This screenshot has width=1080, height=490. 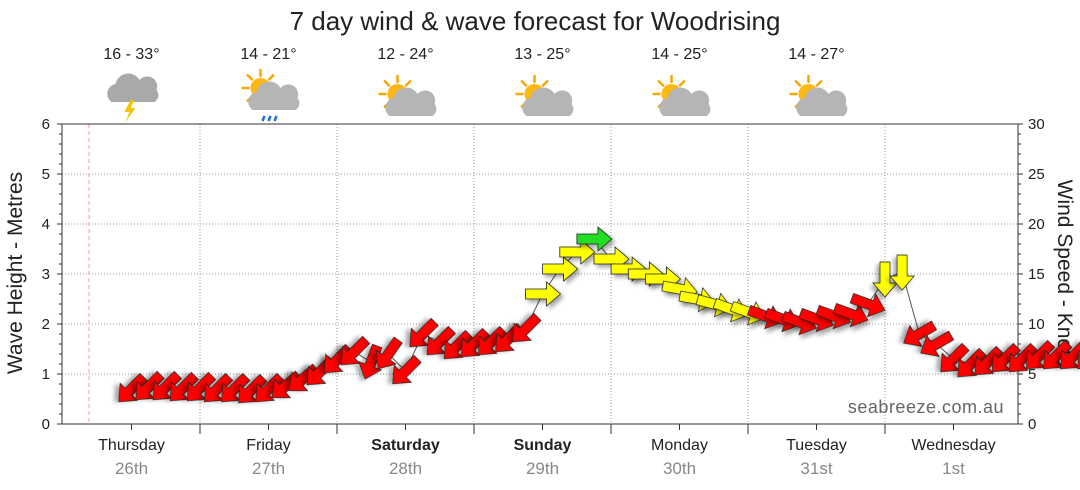 What do you see at coordinates (953, 445) in the screenshot?
I see `day-name: Wednesday` at bounding box center [953, 445].